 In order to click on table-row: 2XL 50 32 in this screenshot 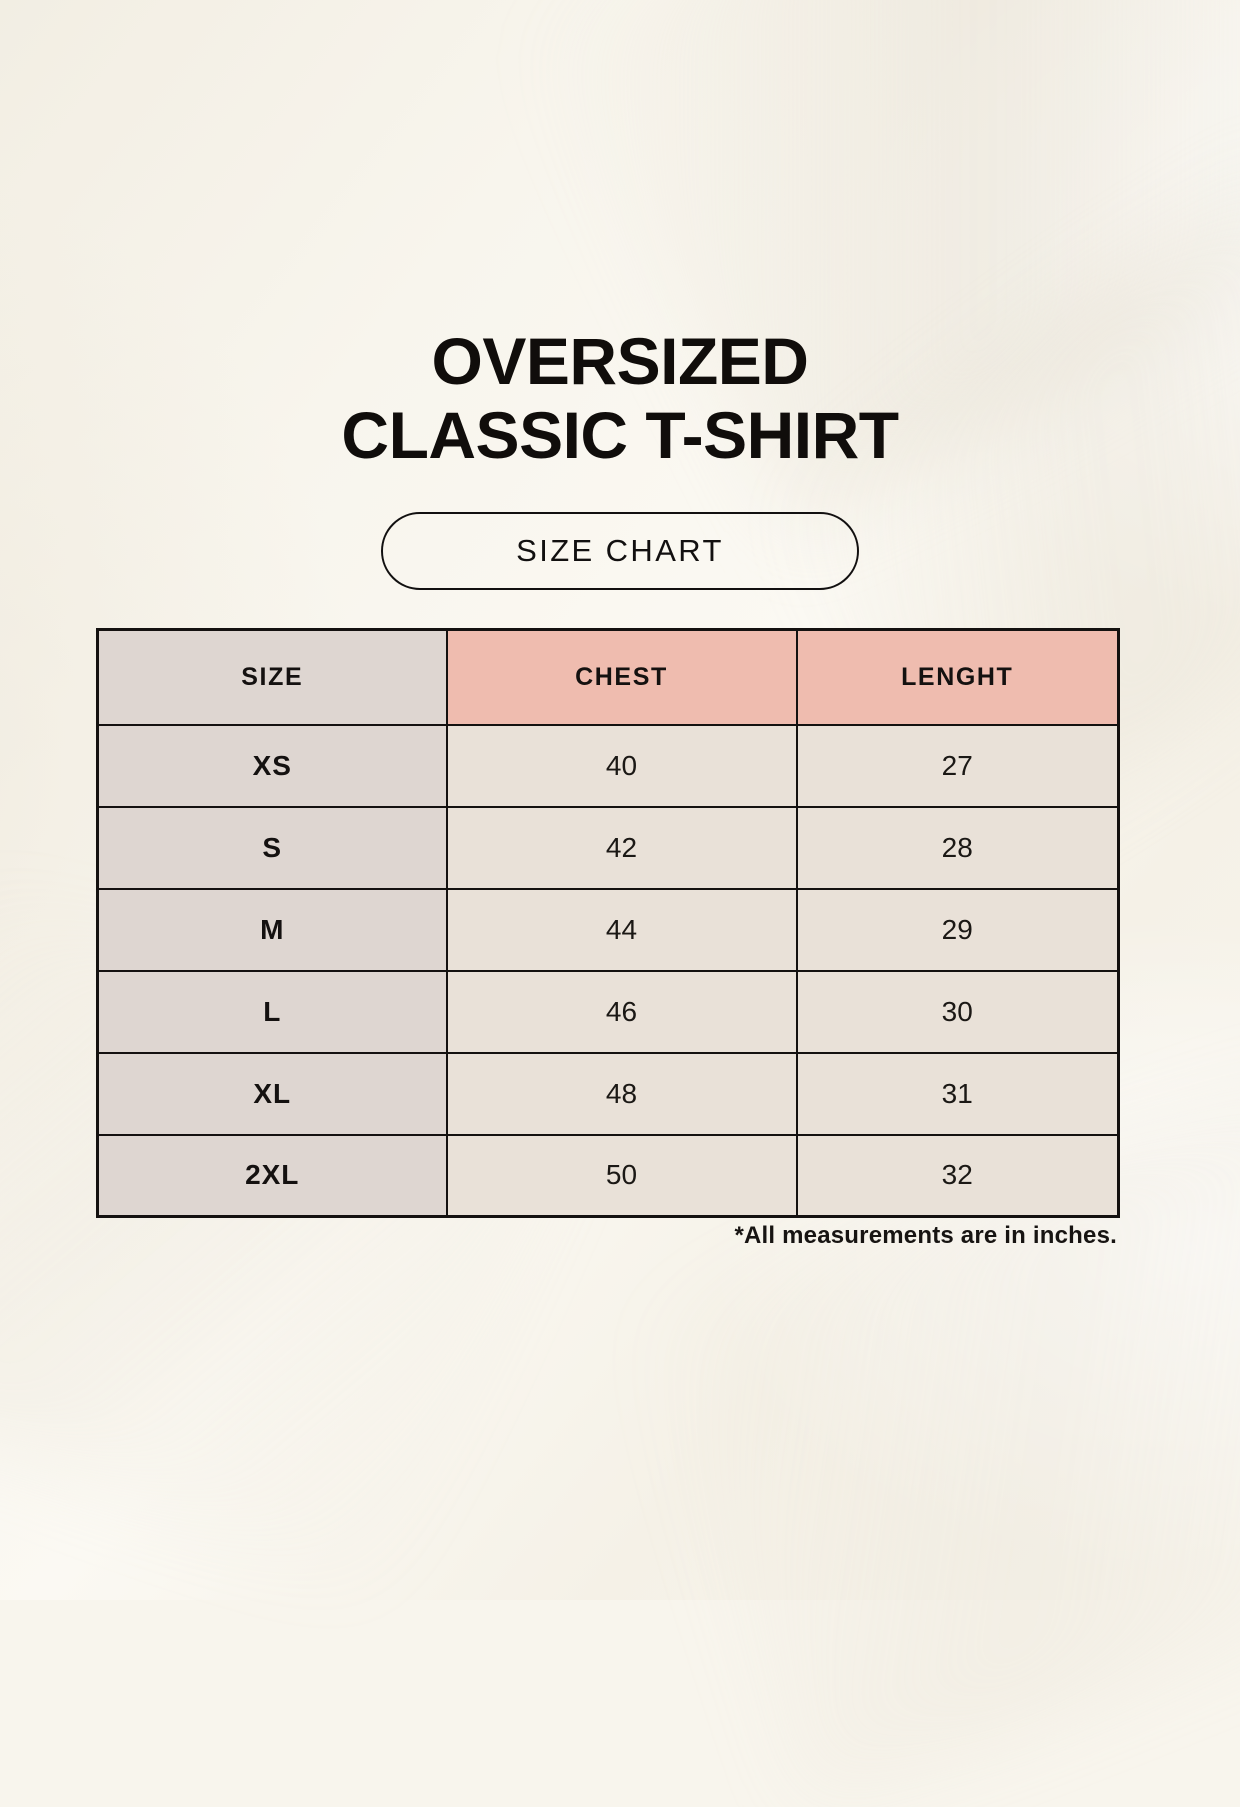, I will do `click(608, 1175)`.